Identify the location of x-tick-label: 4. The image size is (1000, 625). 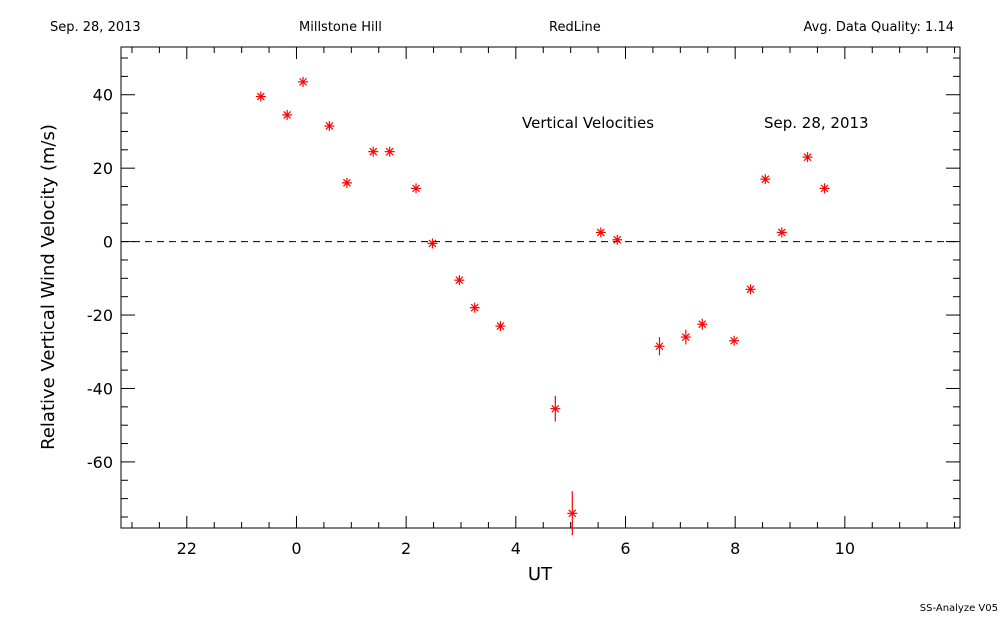
(516, 548).